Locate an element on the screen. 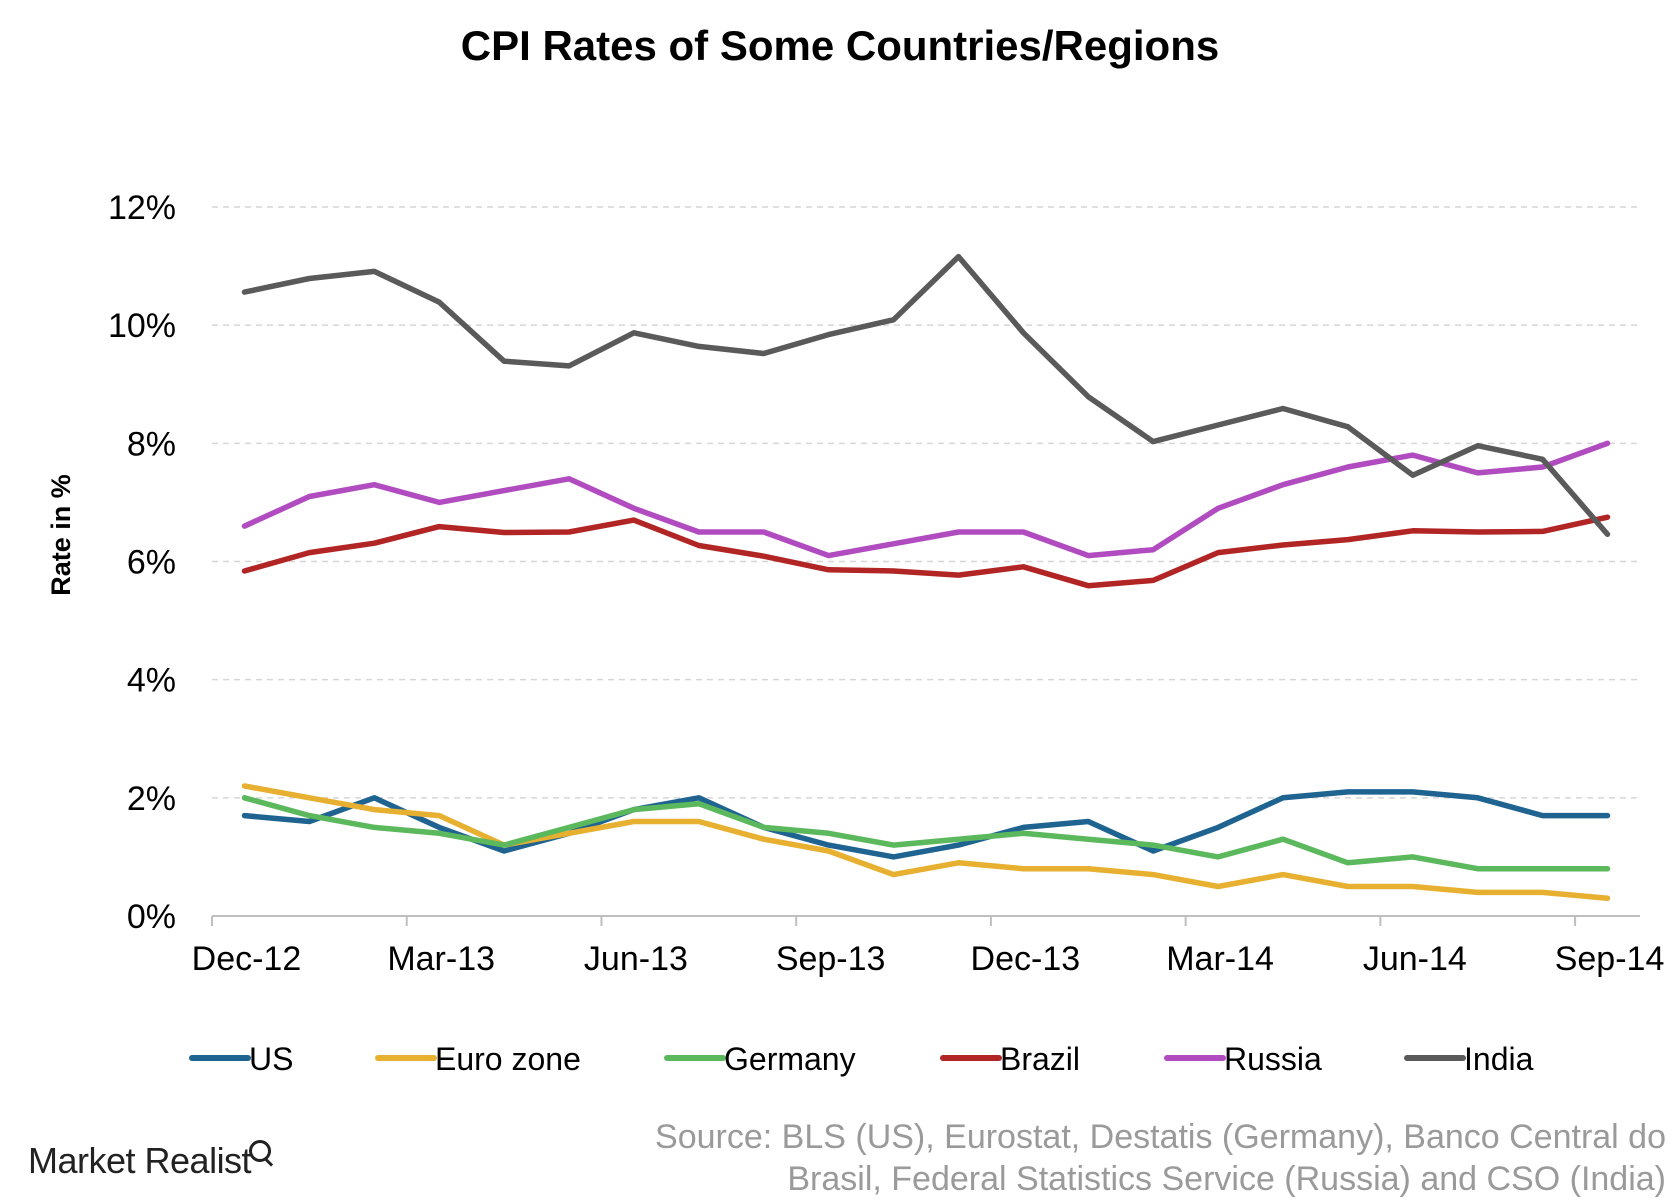 The width and height of the screenshot is (1680, 1200). y-tick-label: 6% is located at coordinates (151, 563).